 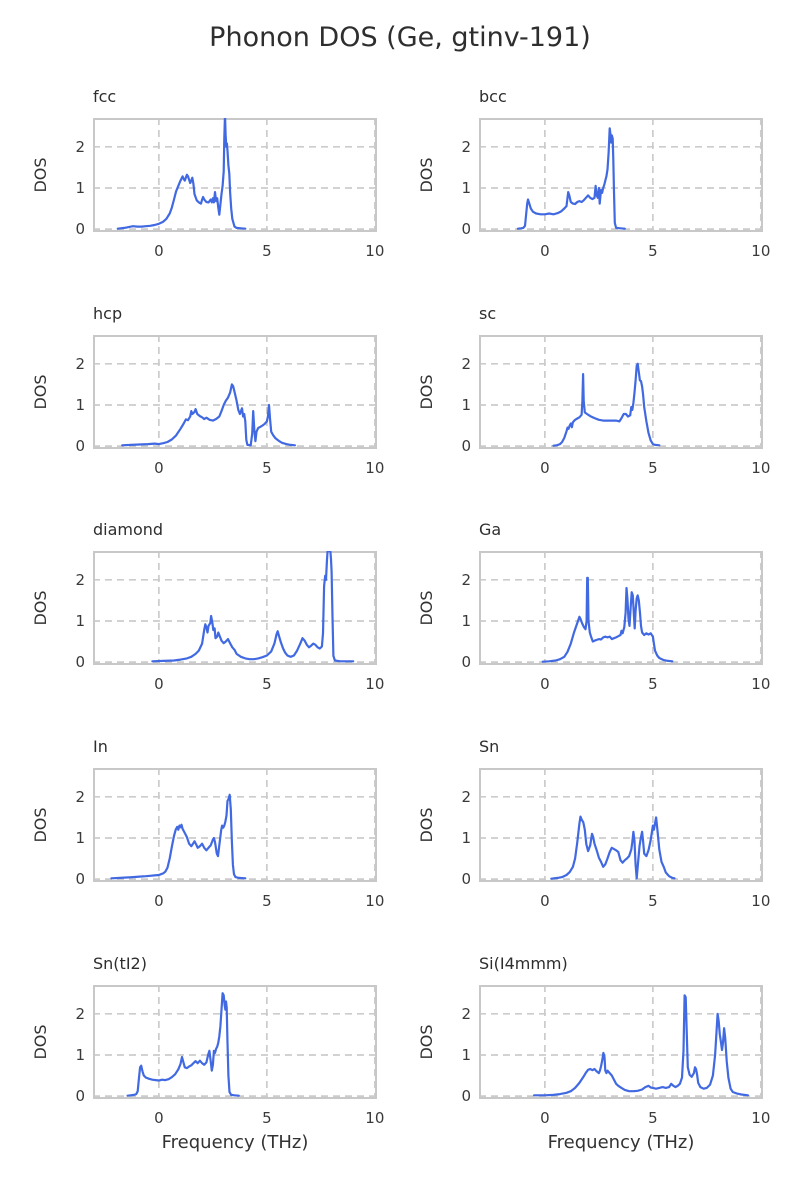 What do you see at coordinates (466, 146) in the screenshot?
I see `y-tick-bcc-2: 2` at bounding box center [466, 146].